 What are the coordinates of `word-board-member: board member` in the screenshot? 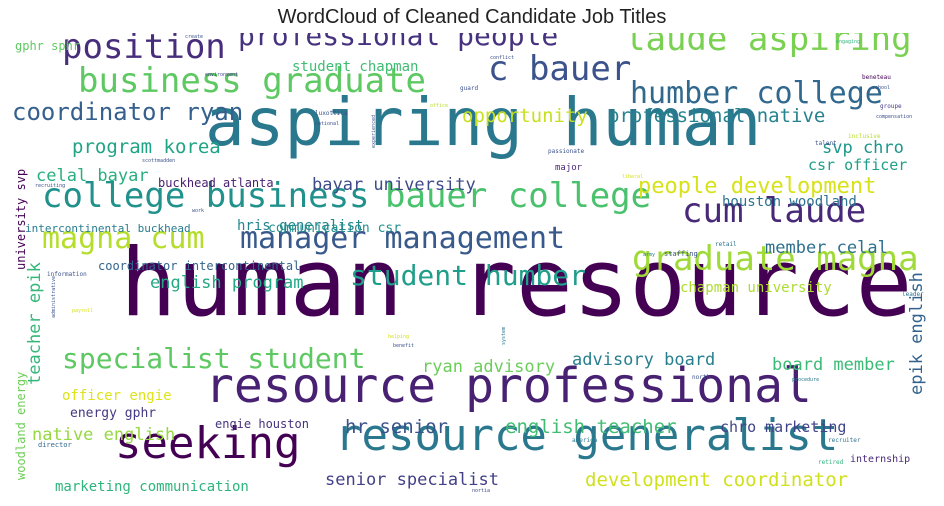 It's located at (833, 365).